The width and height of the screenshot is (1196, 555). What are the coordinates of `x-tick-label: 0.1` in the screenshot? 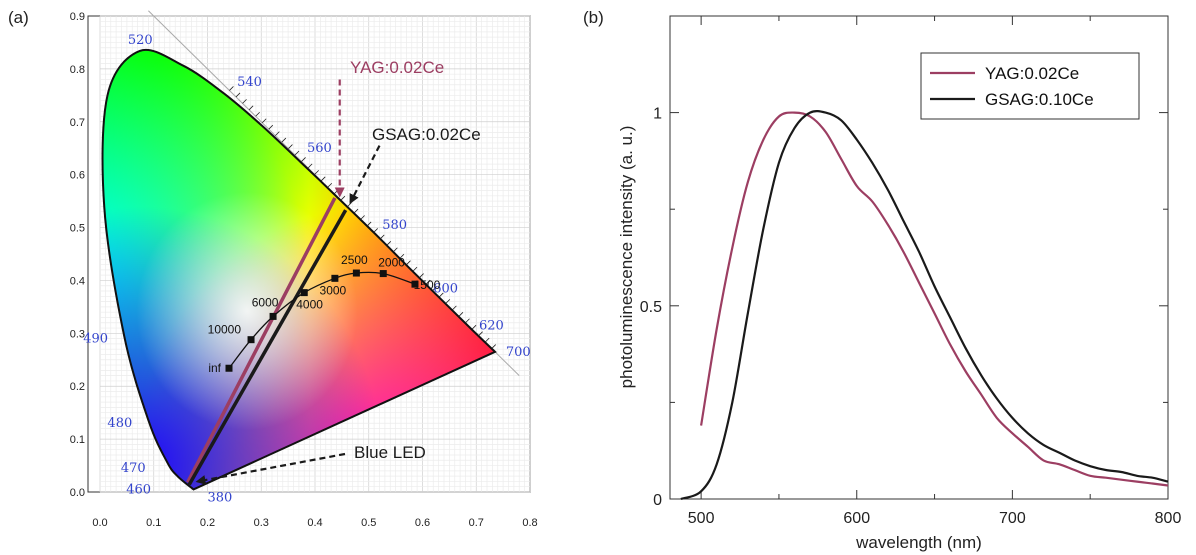 It's located at (153, 523).